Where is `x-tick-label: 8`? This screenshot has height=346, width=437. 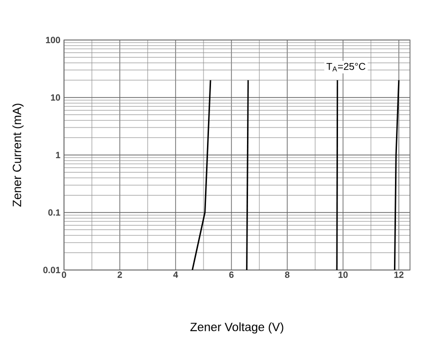
x-tick-label: 8 is located at coordinates (287, 275).